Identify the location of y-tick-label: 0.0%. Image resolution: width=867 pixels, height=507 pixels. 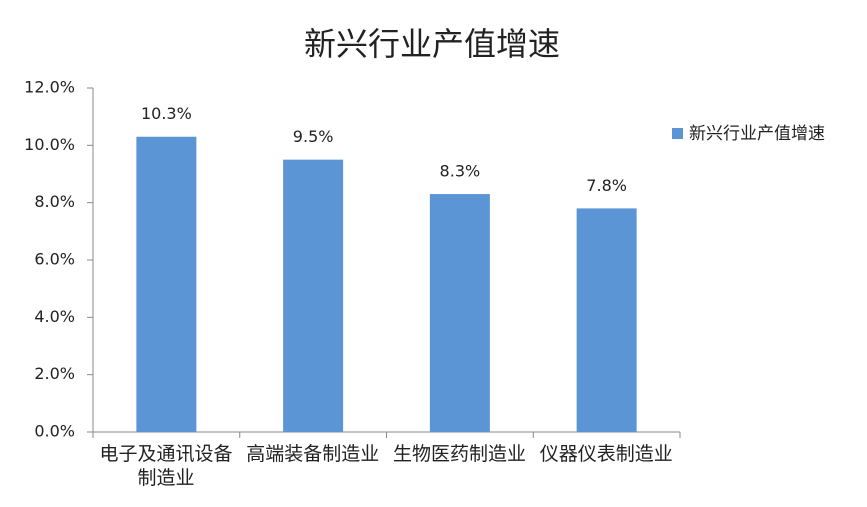
(54, 431).